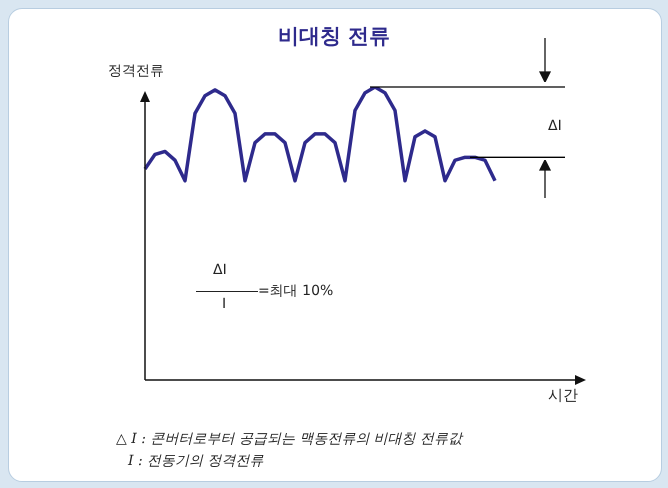 This screenshot has width=668, height=488. What do you see at coordinates (196, 461) in the screenshot?
I see `text: I : 전동기의 정격전류` at bounding box center [196, 461].